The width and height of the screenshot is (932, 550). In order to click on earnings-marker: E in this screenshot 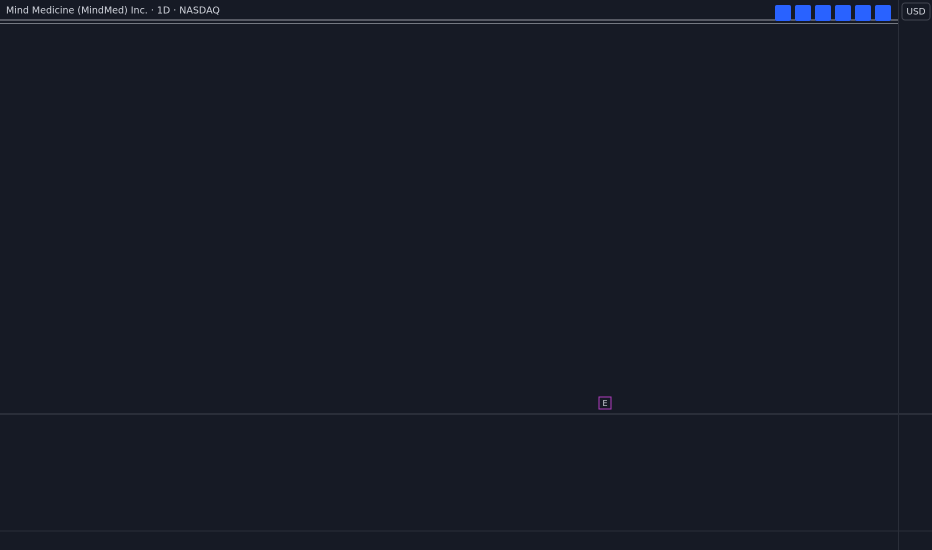, I will do `click(604, 403)`.